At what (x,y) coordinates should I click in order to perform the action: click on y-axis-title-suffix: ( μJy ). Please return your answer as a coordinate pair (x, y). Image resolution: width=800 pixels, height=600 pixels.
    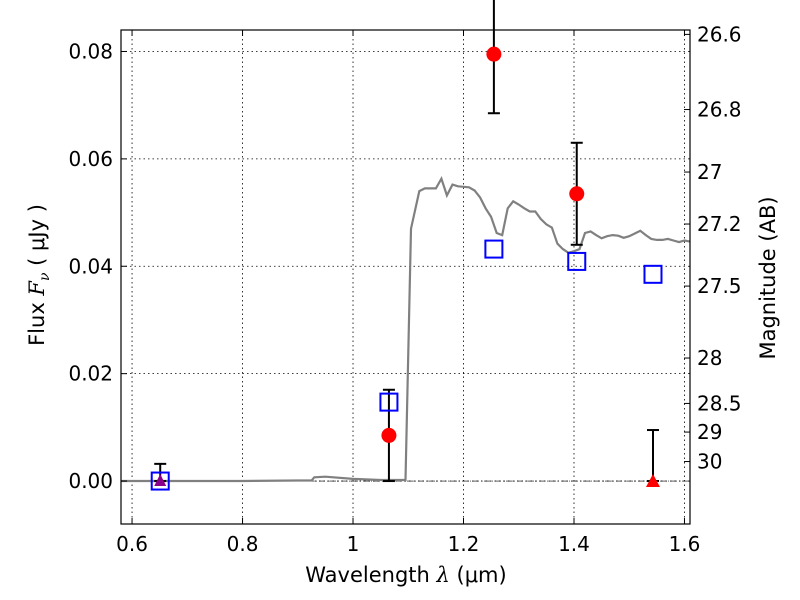
    Looking at the image, I should click on (37, 238).